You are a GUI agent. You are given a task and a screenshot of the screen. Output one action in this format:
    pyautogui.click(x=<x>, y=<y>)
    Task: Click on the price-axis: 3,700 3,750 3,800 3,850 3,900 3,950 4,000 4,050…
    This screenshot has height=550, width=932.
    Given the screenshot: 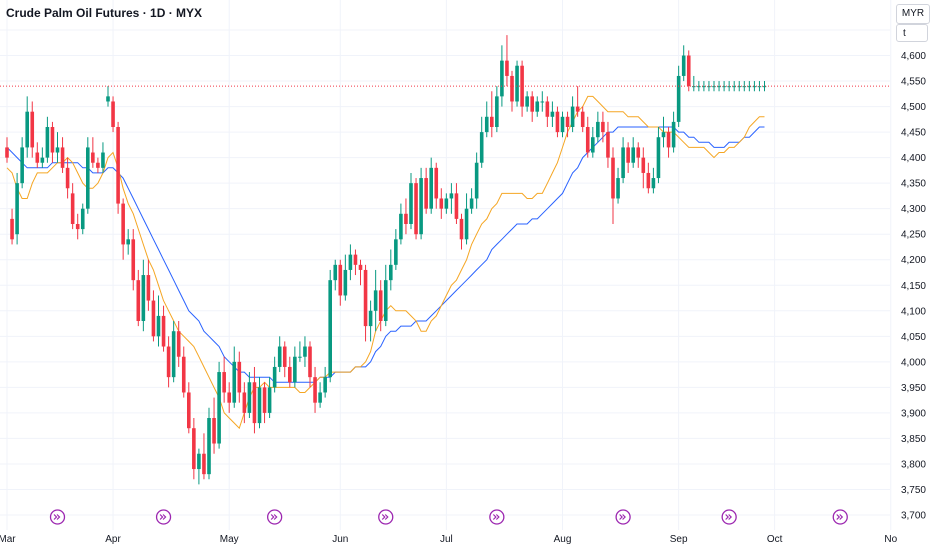 What is the action you would take?
    pyautogui.click(x=913, y=286)
    